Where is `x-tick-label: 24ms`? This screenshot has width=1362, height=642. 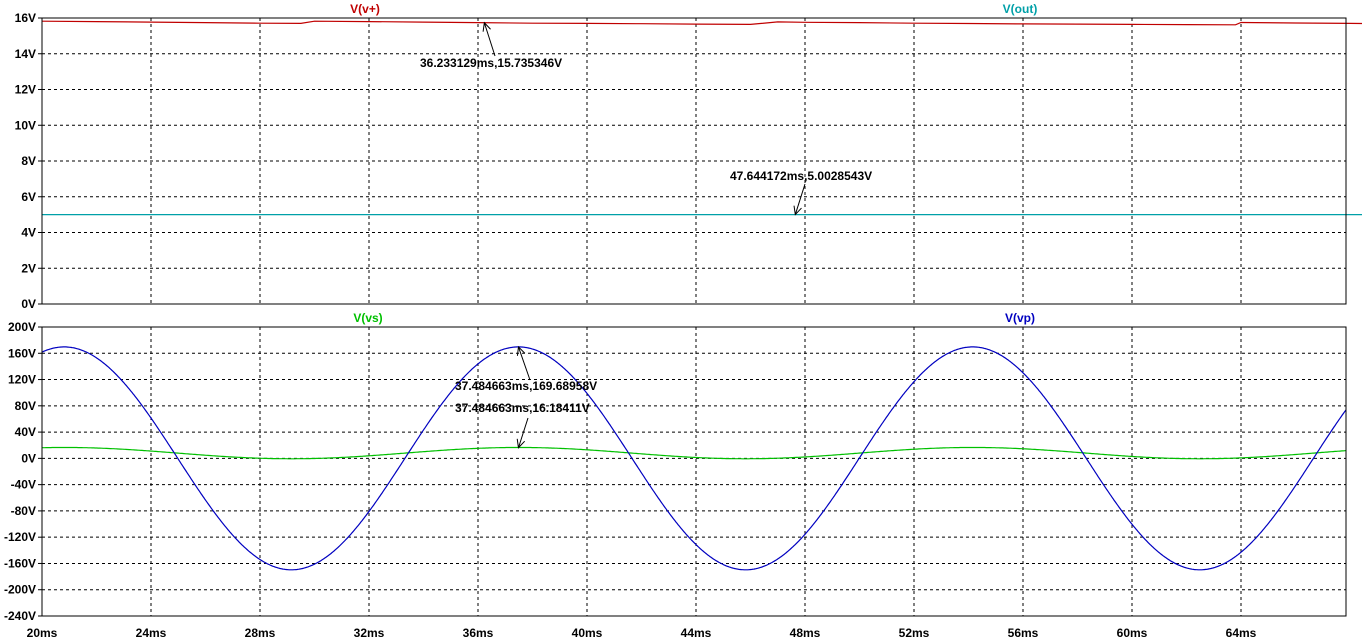 x-tick-label: 24ms is located at coordinates (151, 633).